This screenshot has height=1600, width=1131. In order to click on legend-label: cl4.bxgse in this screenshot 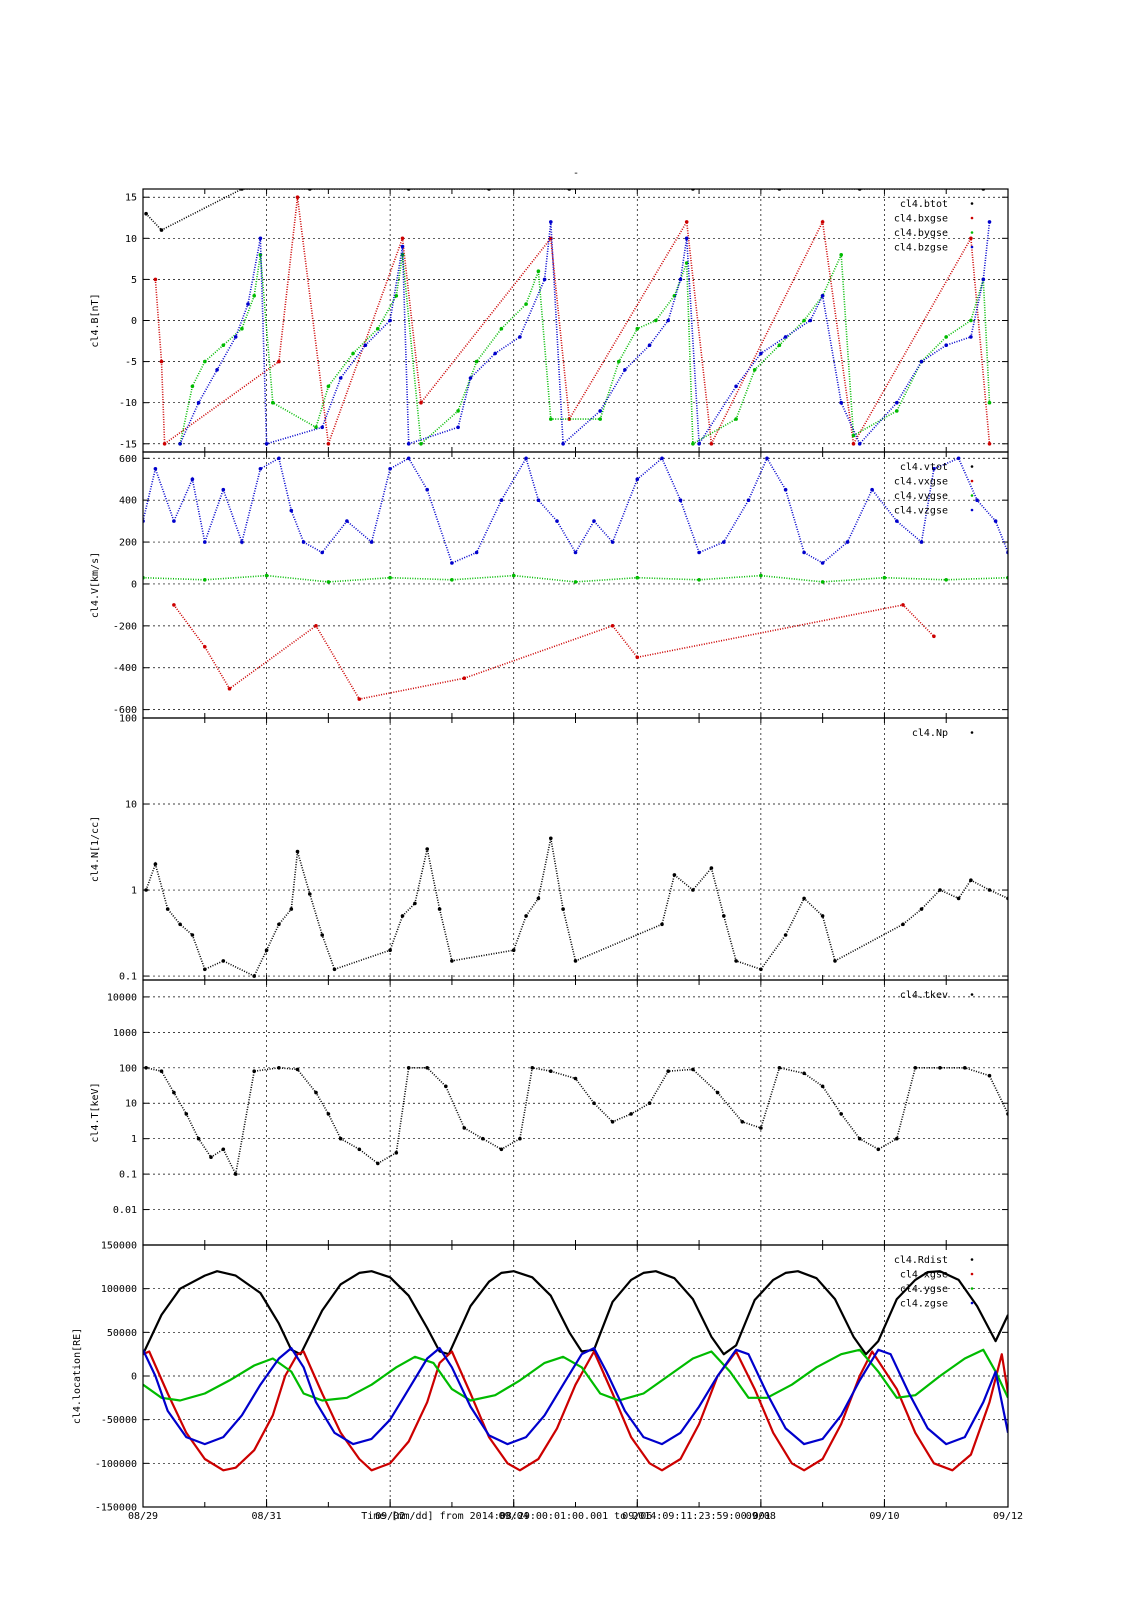, I will do `click(921, 219)`.